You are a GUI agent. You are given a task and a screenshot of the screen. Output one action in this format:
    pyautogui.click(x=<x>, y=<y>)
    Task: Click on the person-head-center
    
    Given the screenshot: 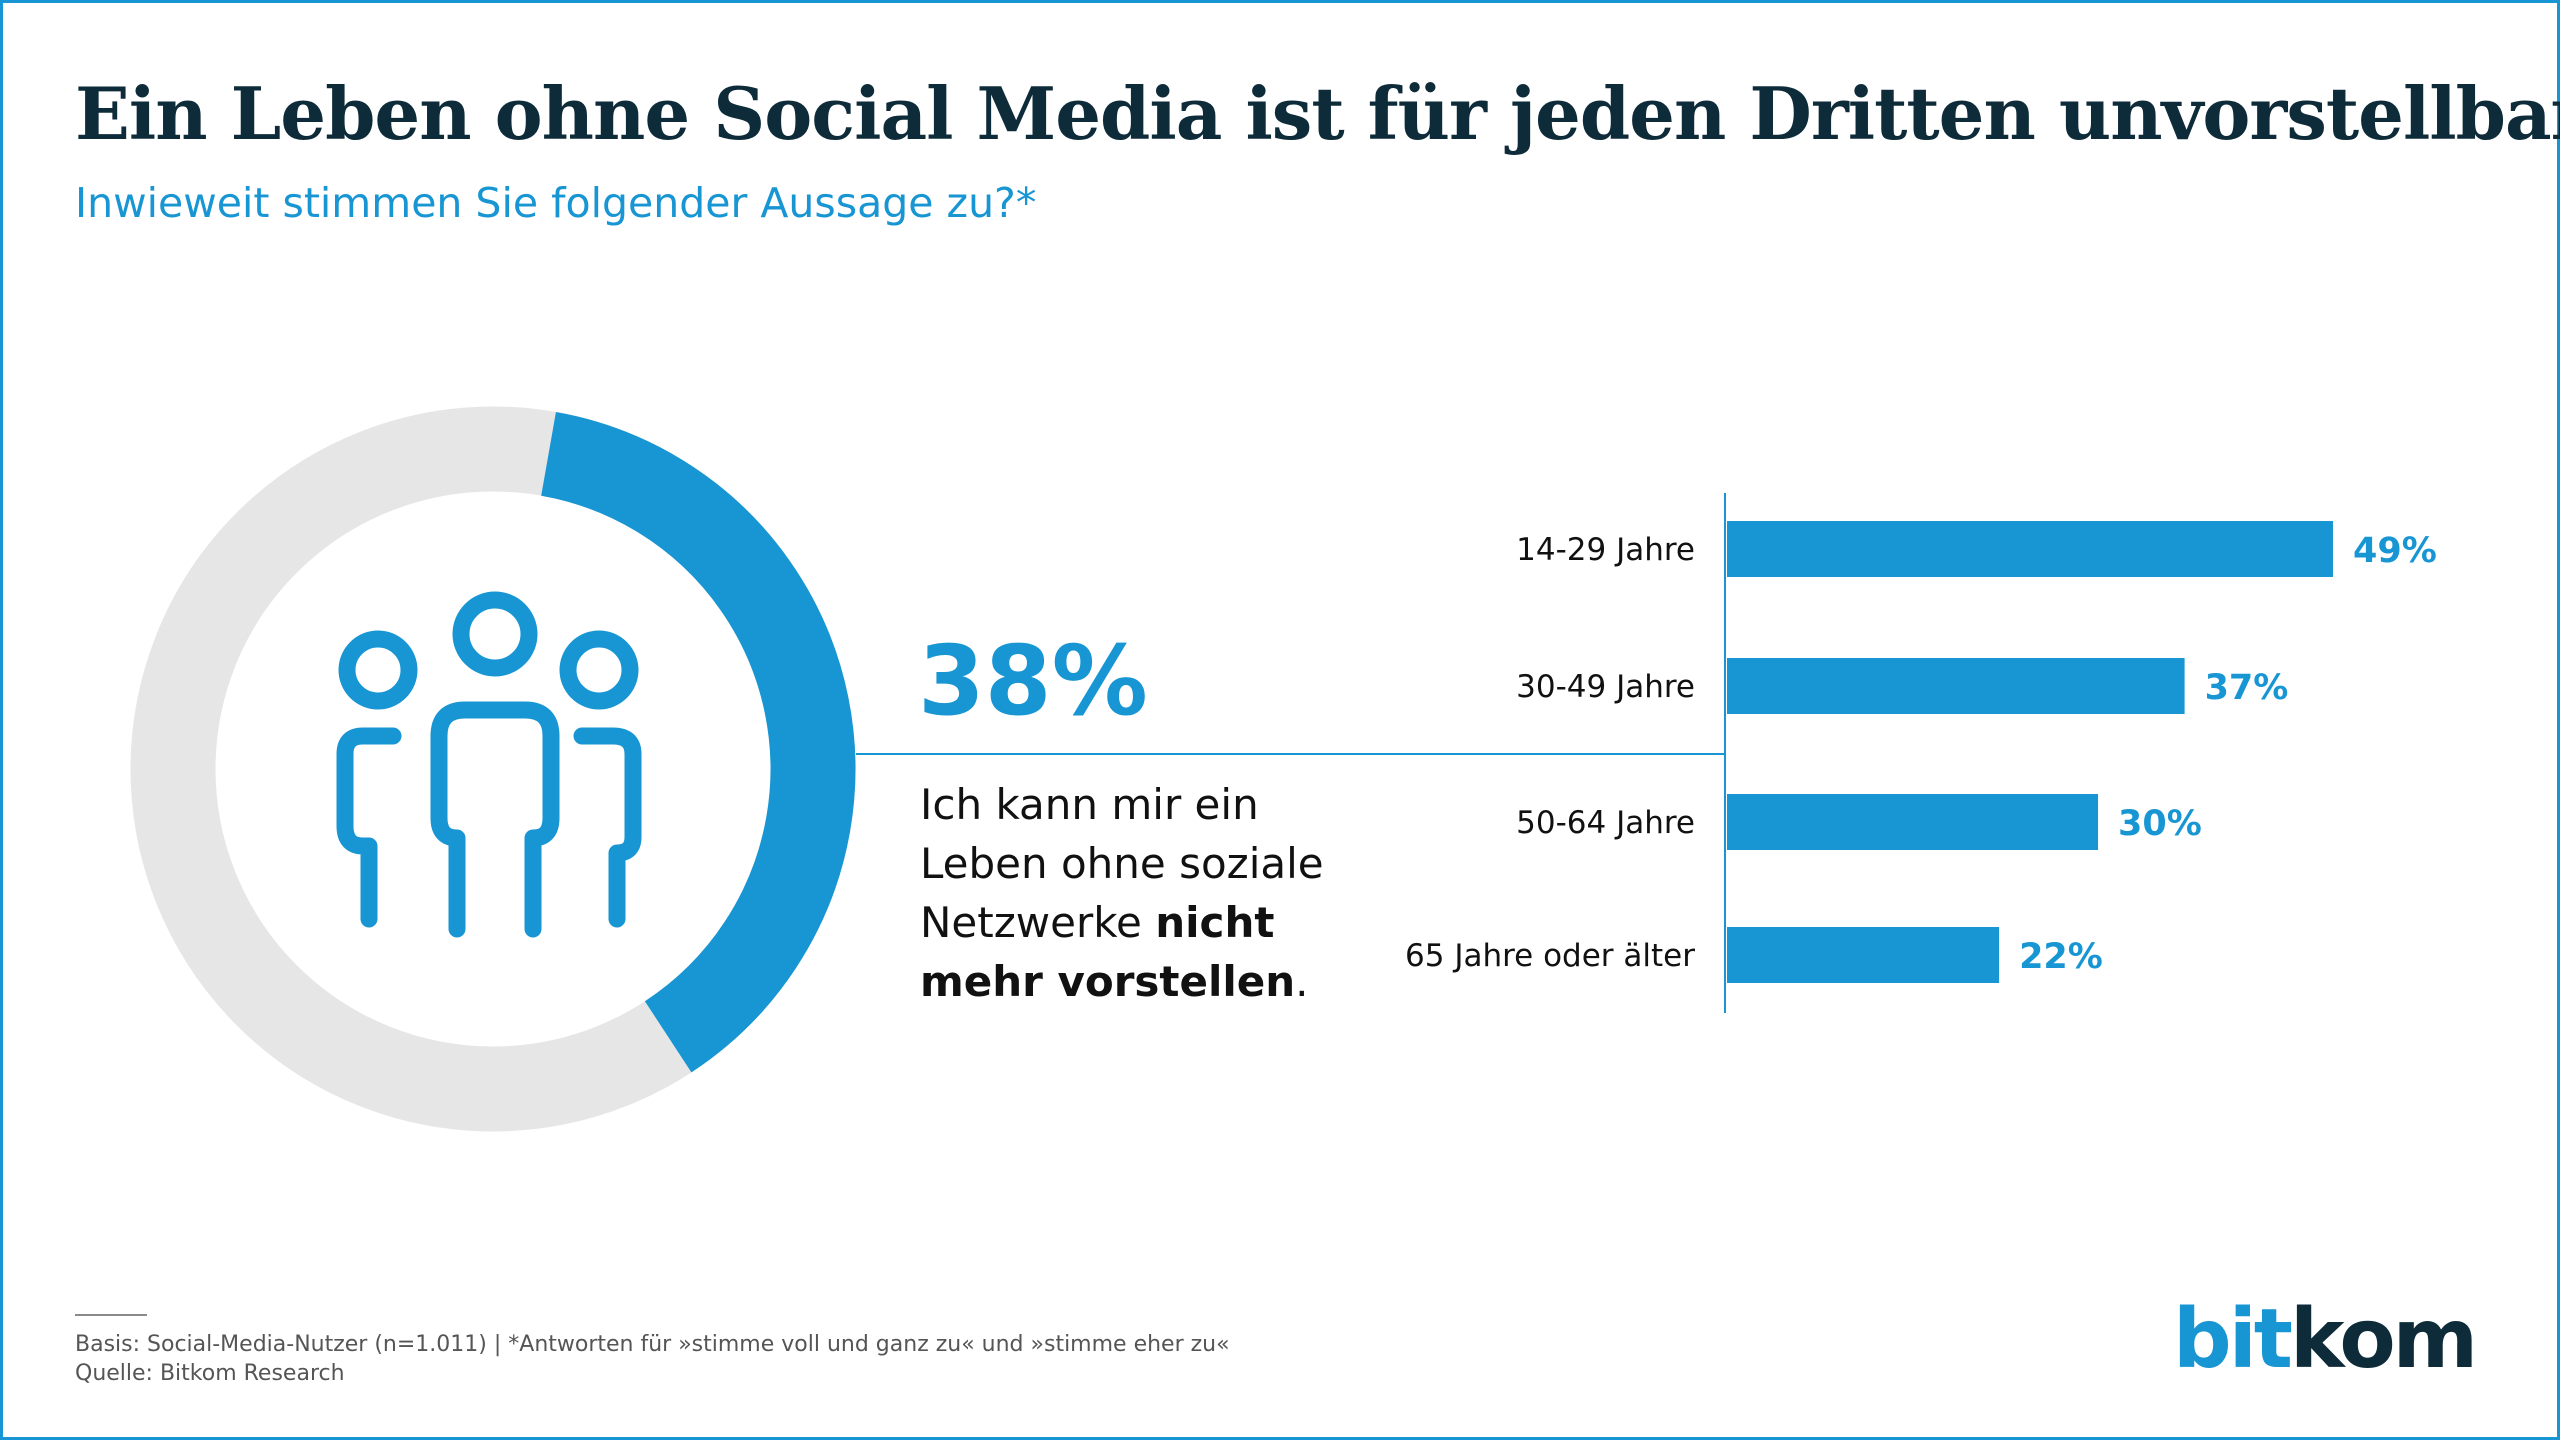 What is the action you would take?
    pyautogui.click(x=495, y=634)
    